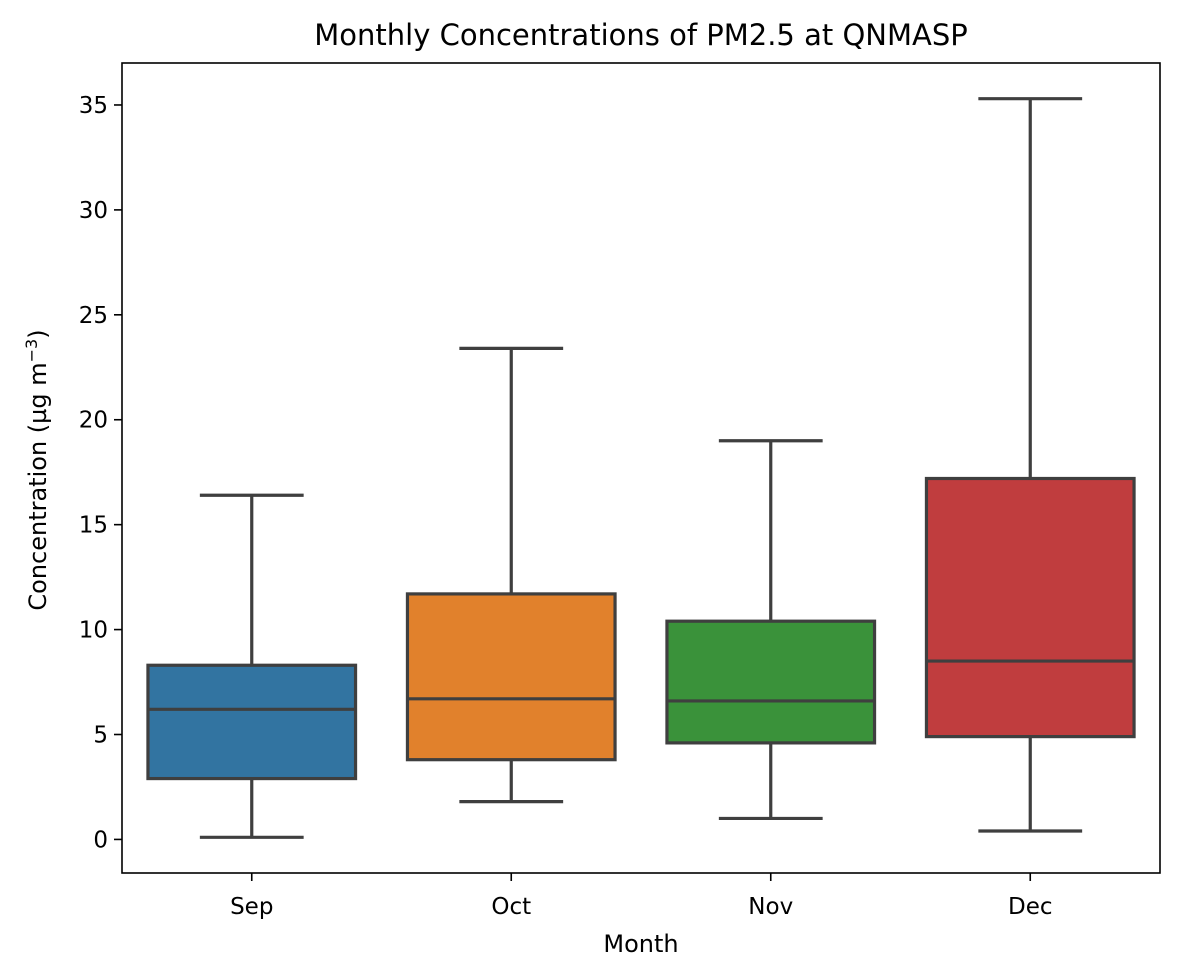 The image size is (1180, 980). I want to click on x-tick-label: Oct, so click(511, 907).